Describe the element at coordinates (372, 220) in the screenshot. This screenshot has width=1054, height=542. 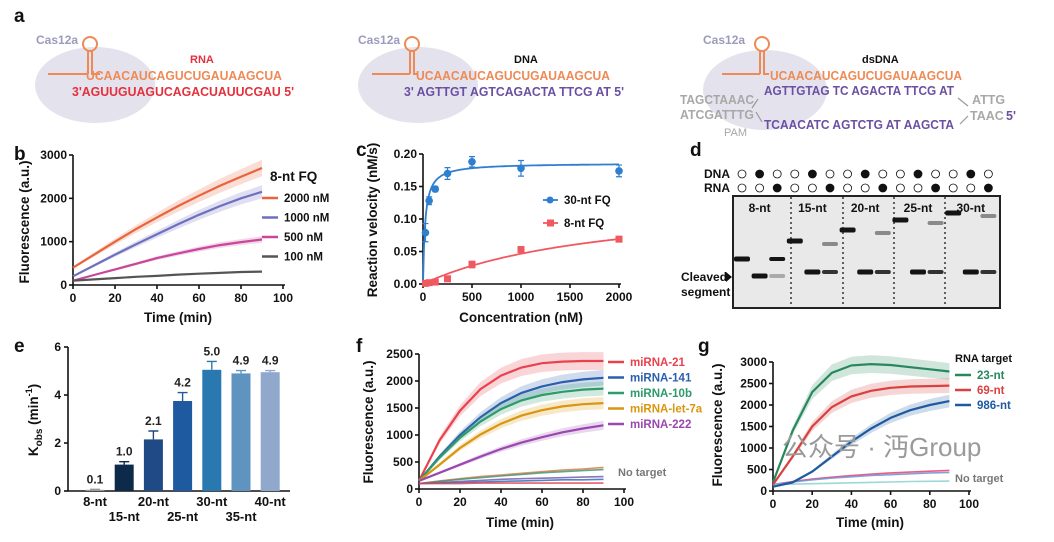
I see `c-ylabel: Reaction velocity (nM/s)` at that location.